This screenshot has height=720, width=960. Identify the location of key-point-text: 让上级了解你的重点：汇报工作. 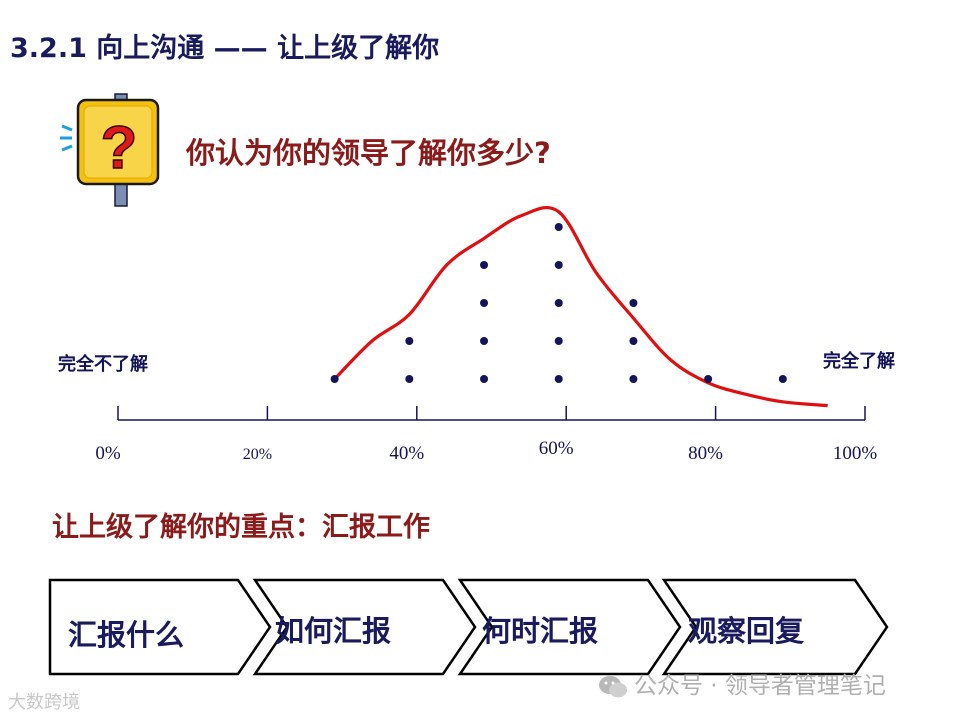
(241, 527).